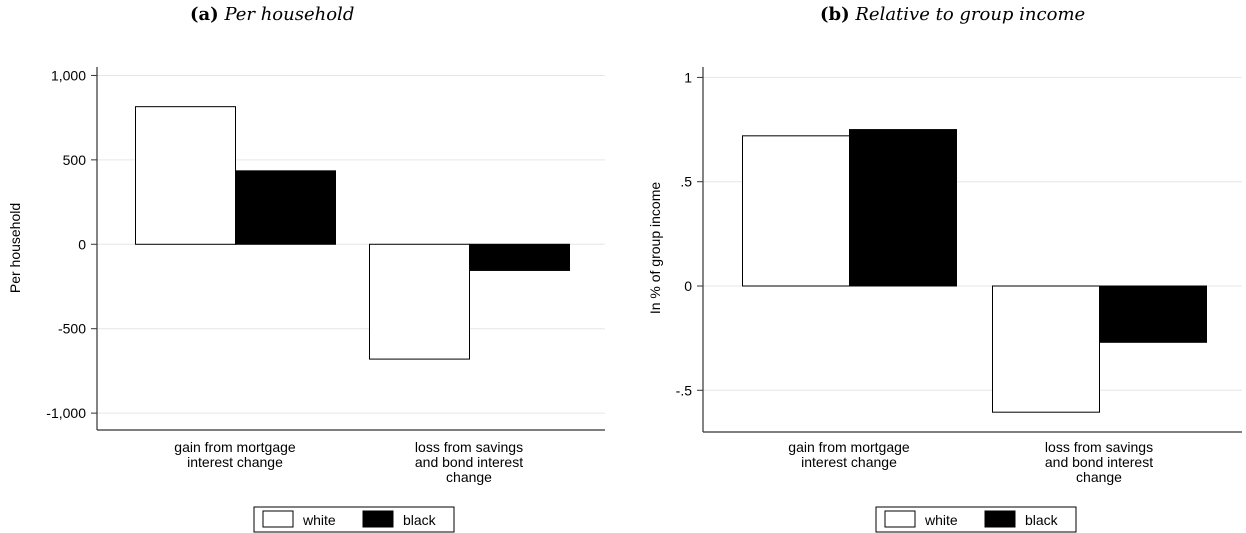  What do you see at coordinates (655, 248) in the screenshot?
I see `y-axis-label-b: In % of group income` at bounding box center [655, 248].